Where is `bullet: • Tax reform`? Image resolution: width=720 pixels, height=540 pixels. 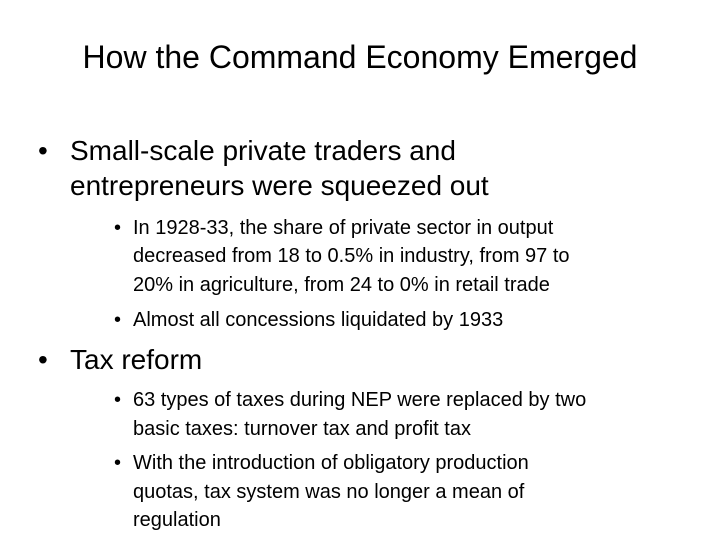
bullet: • Tax reform is located at coordinates (360, 359).